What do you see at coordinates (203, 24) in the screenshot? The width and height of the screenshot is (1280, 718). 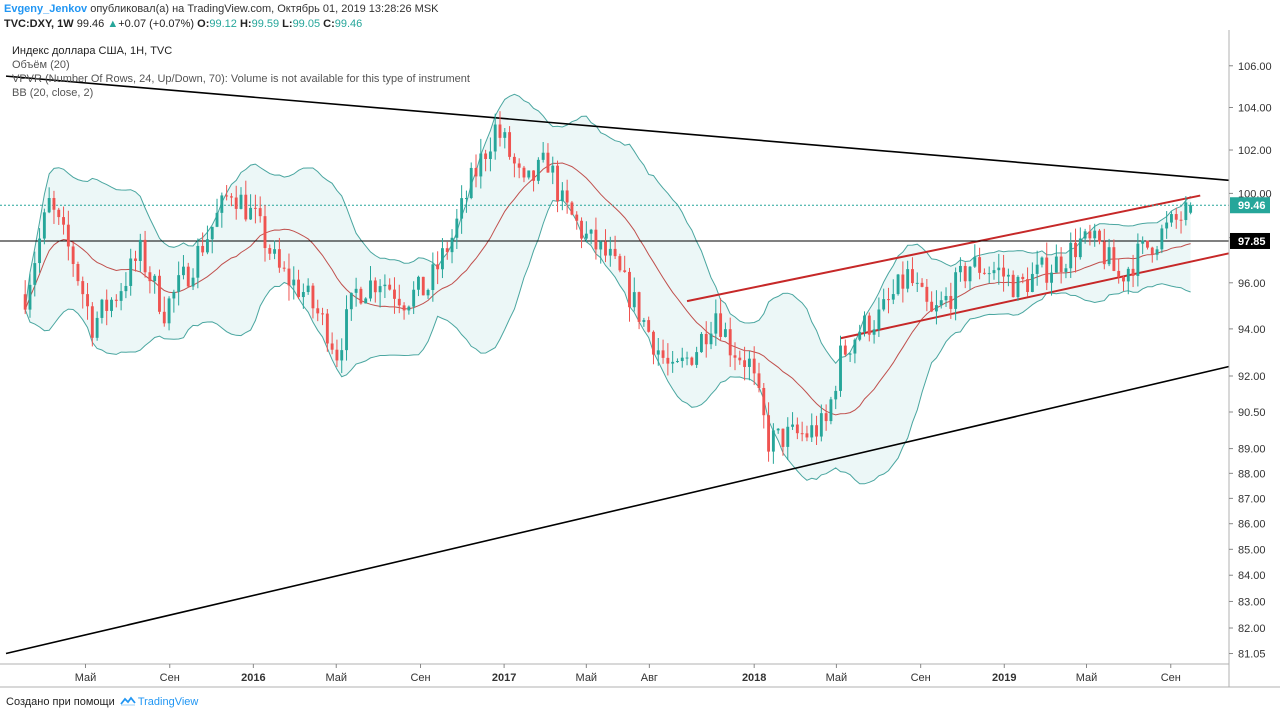 I see `open-label: O:` at bounding box center [203, 24].